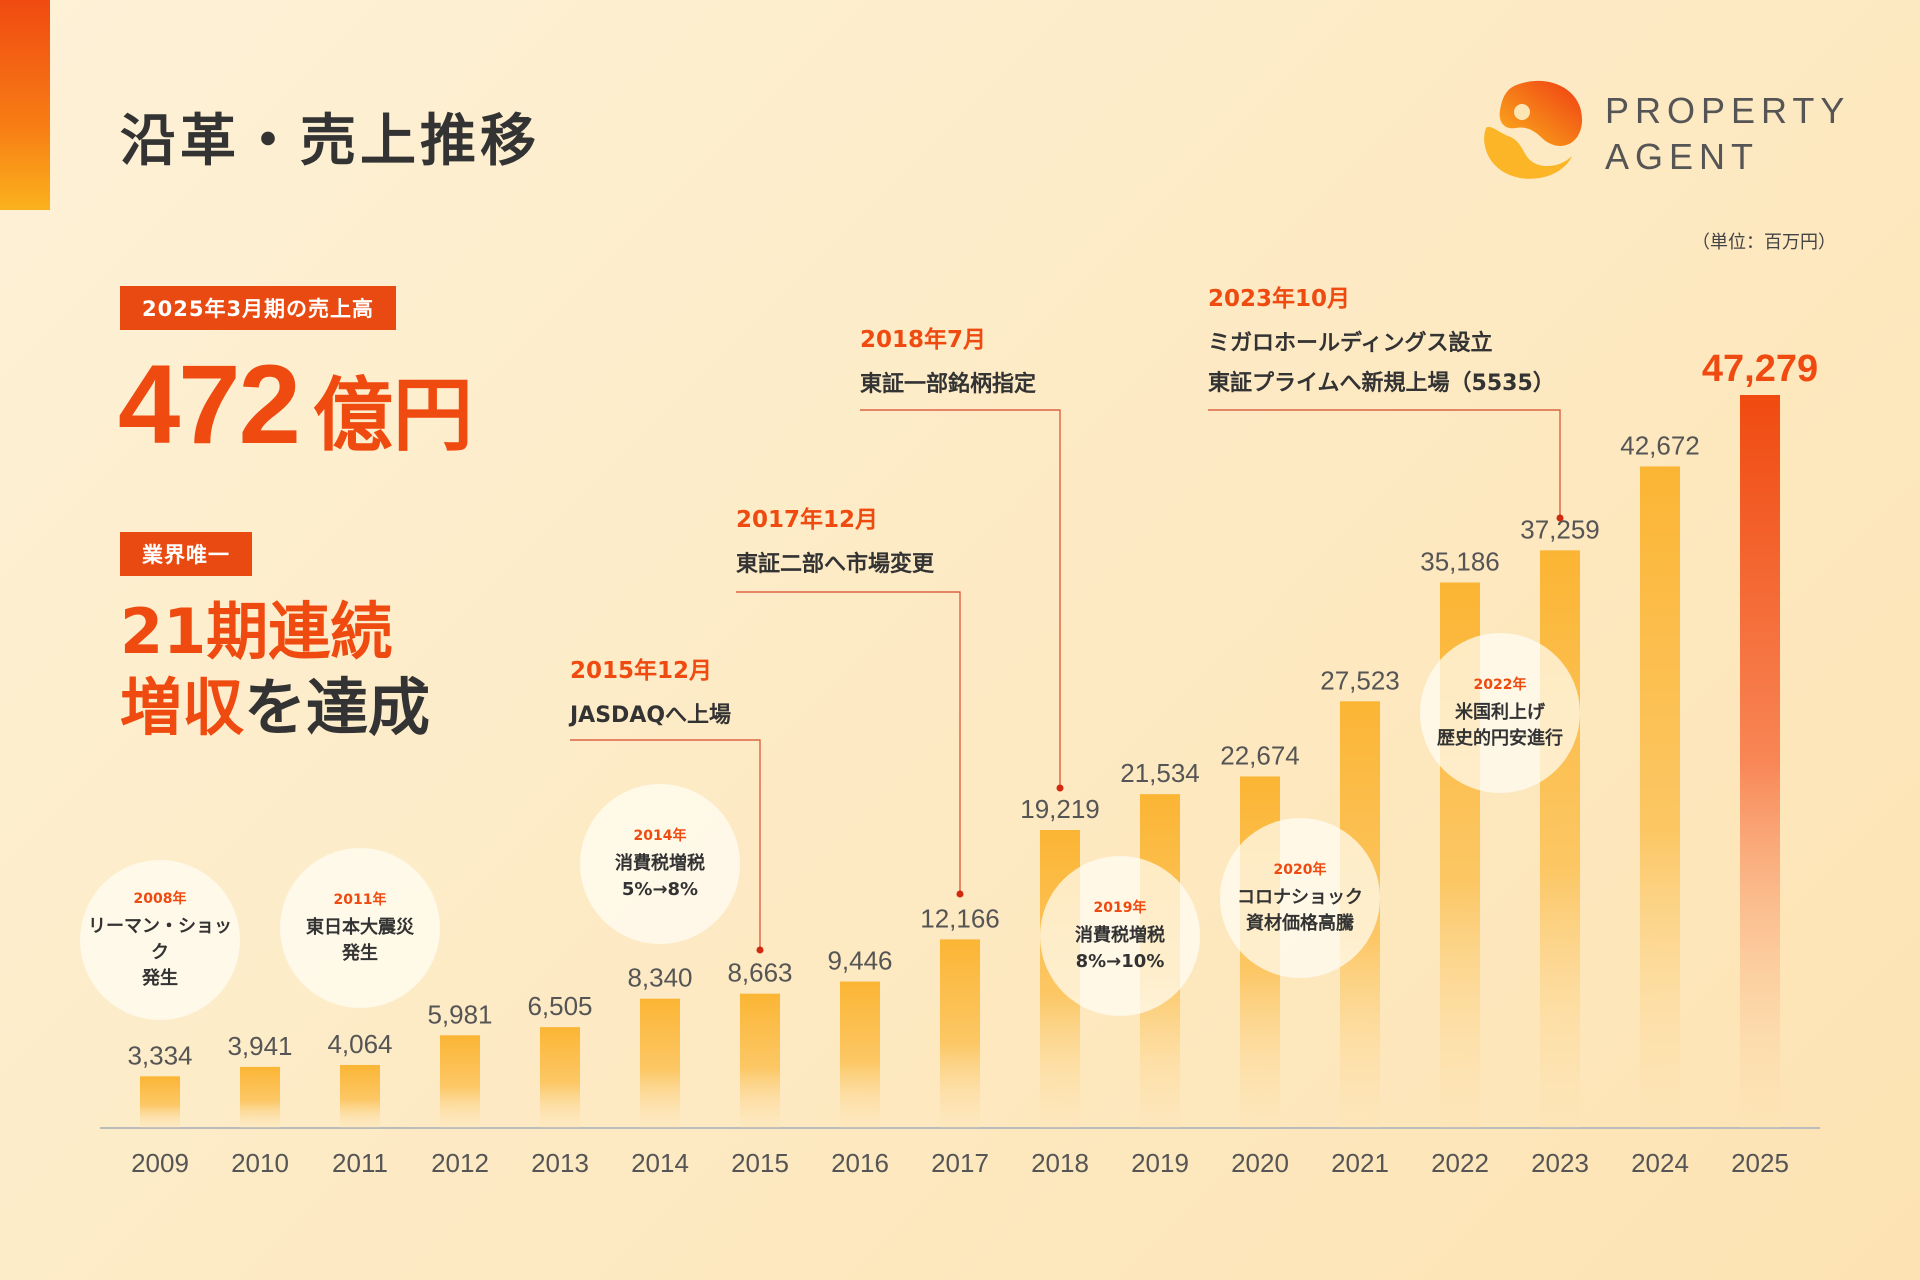 The image size is (1920, 1280). What do you see at coordinates (159, 1055) in the screenshot?
I see `value-label-2009: 3,334` at bounding box center [159, 1055].